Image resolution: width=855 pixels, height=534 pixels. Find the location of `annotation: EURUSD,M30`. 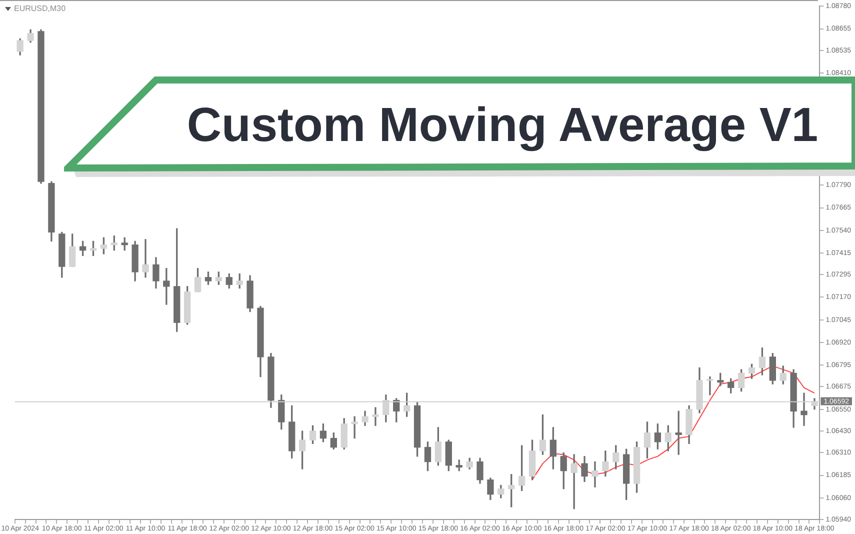

annotation: EURUSD,M30 is located at coordinates (40, 8).